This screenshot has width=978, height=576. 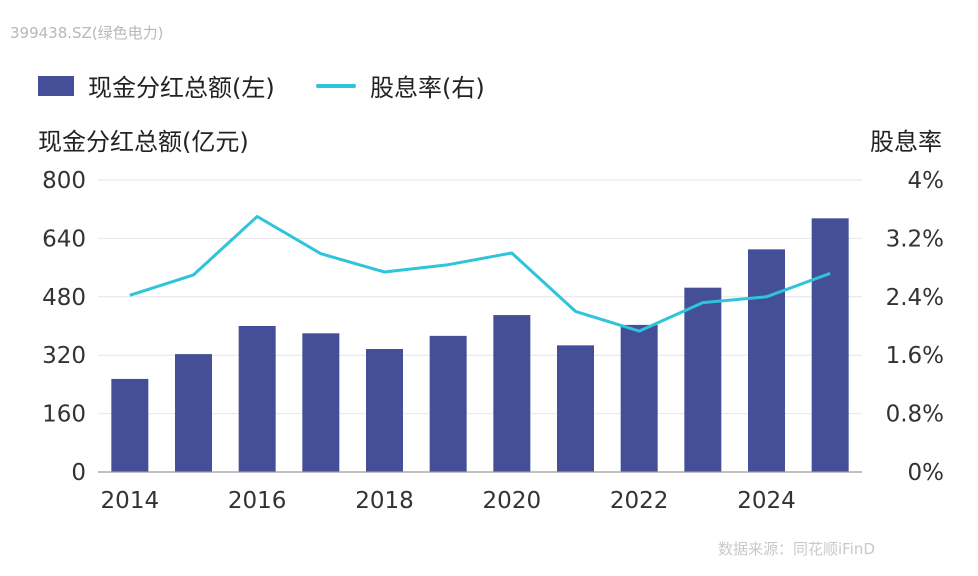 What do you see at coordinates (56, 85) in the screenshot?
I see `legend-swatch-bar` at bounding box center [56, 85].